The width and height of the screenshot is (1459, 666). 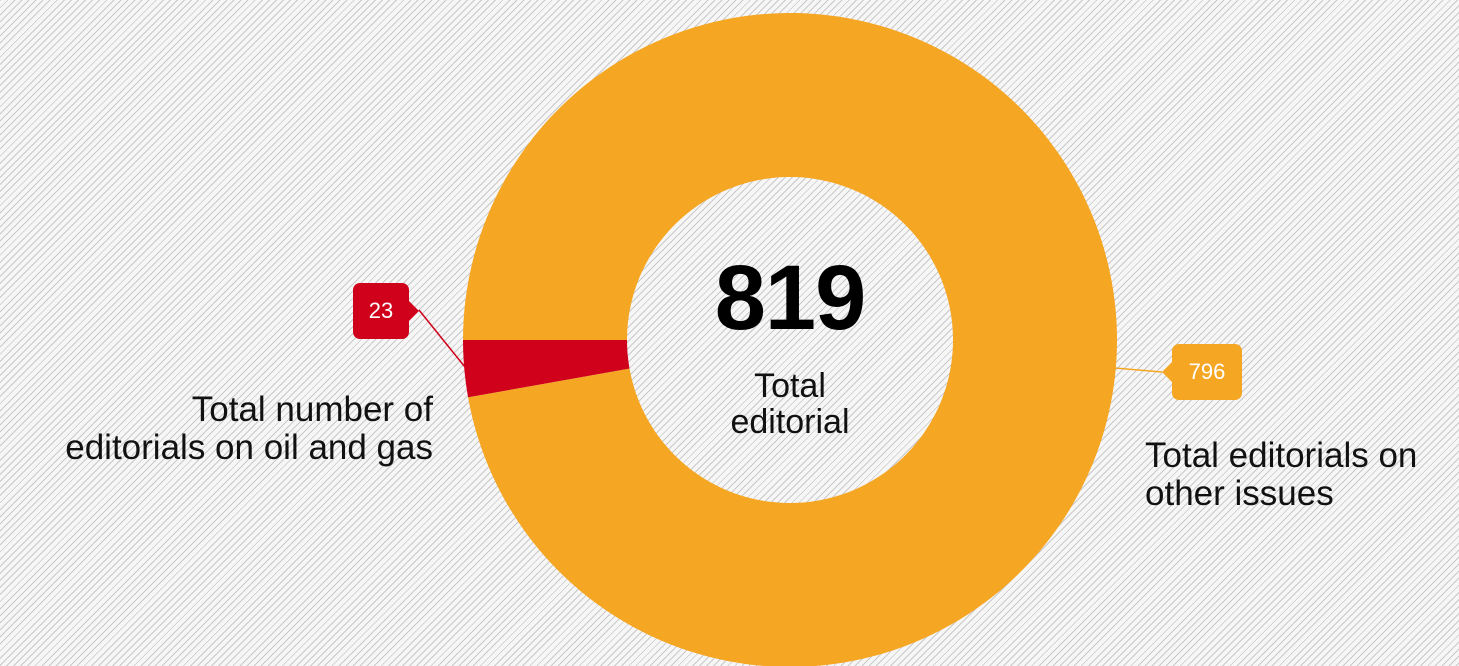 What do you see at coordinates (1202, 372) in the screenshot?
I see `other-issues-value-badge: 796` at bounding box center [1202, 372].